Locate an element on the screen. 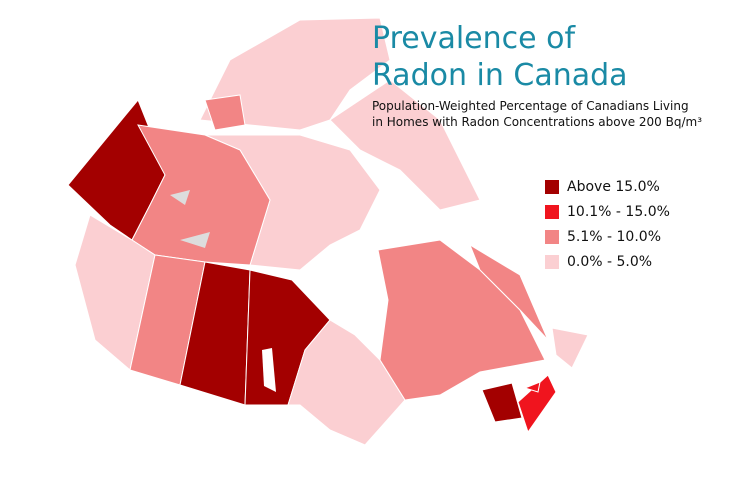 This screenshot has height=500, width=750. baffin-island is located at coordinates (405, 145).